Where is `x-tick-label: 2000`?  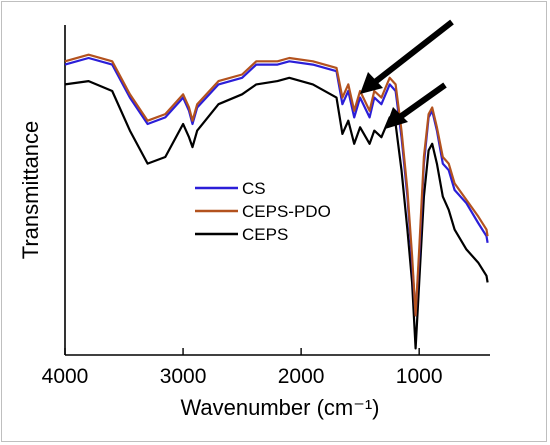 x-tick-label: 2000 is located at coordinates (301, 376).